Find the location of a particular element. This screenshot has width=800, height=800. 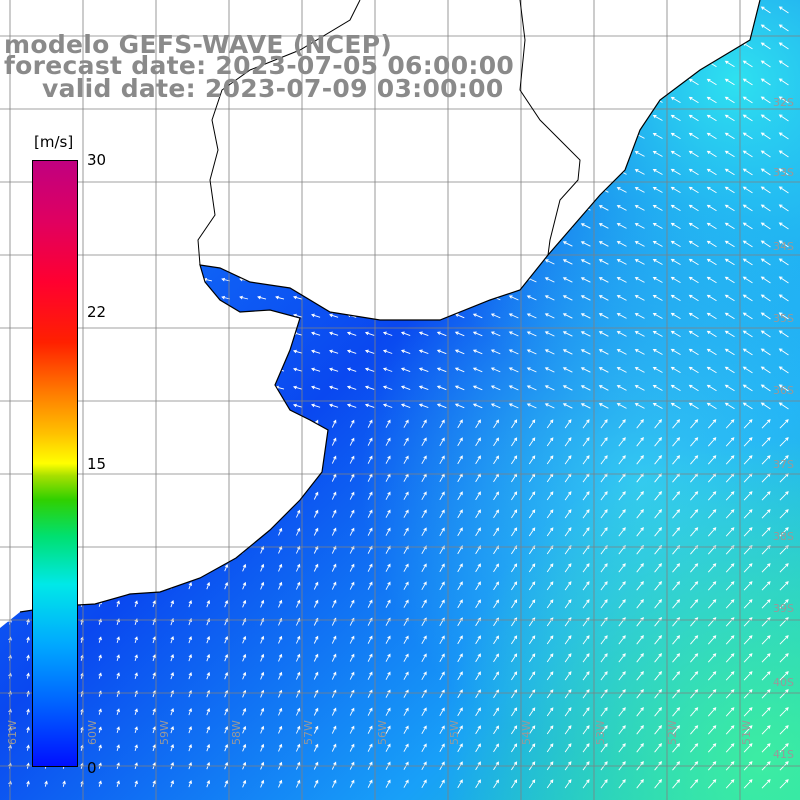

colorbar-tick: 30 is located at coordinates (97, 160).